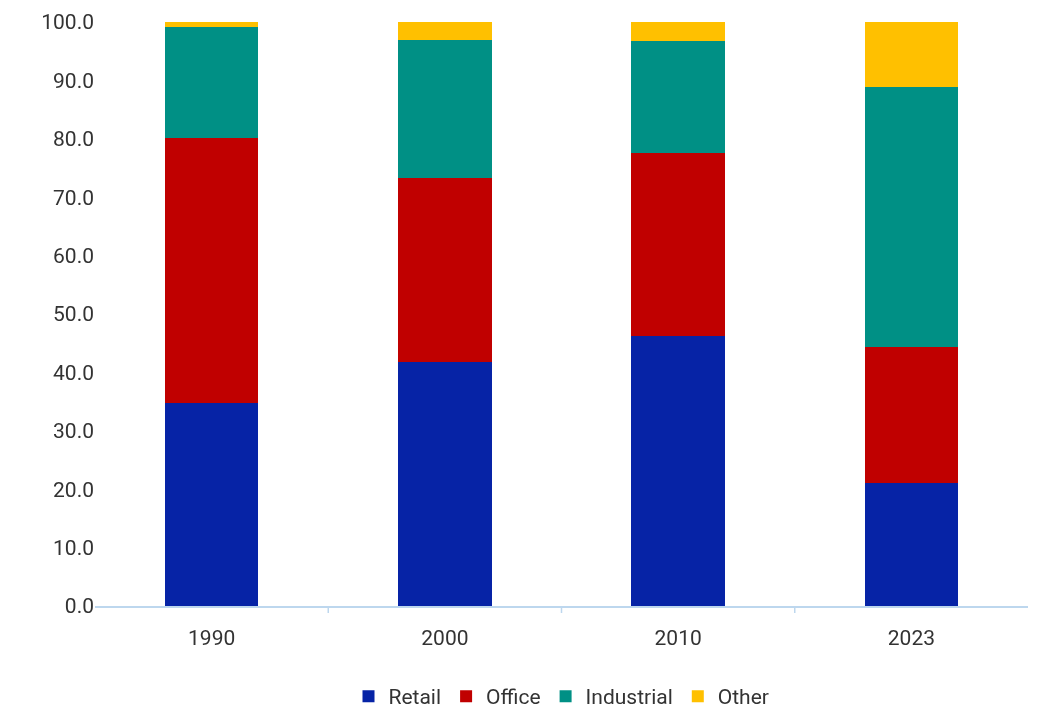 This screenshot has height=727, width=1038. What do you see at coordinates (73, 489) in the screenshot?
I see `y-tick-label: 20.0` at bounding box center [73, 489].